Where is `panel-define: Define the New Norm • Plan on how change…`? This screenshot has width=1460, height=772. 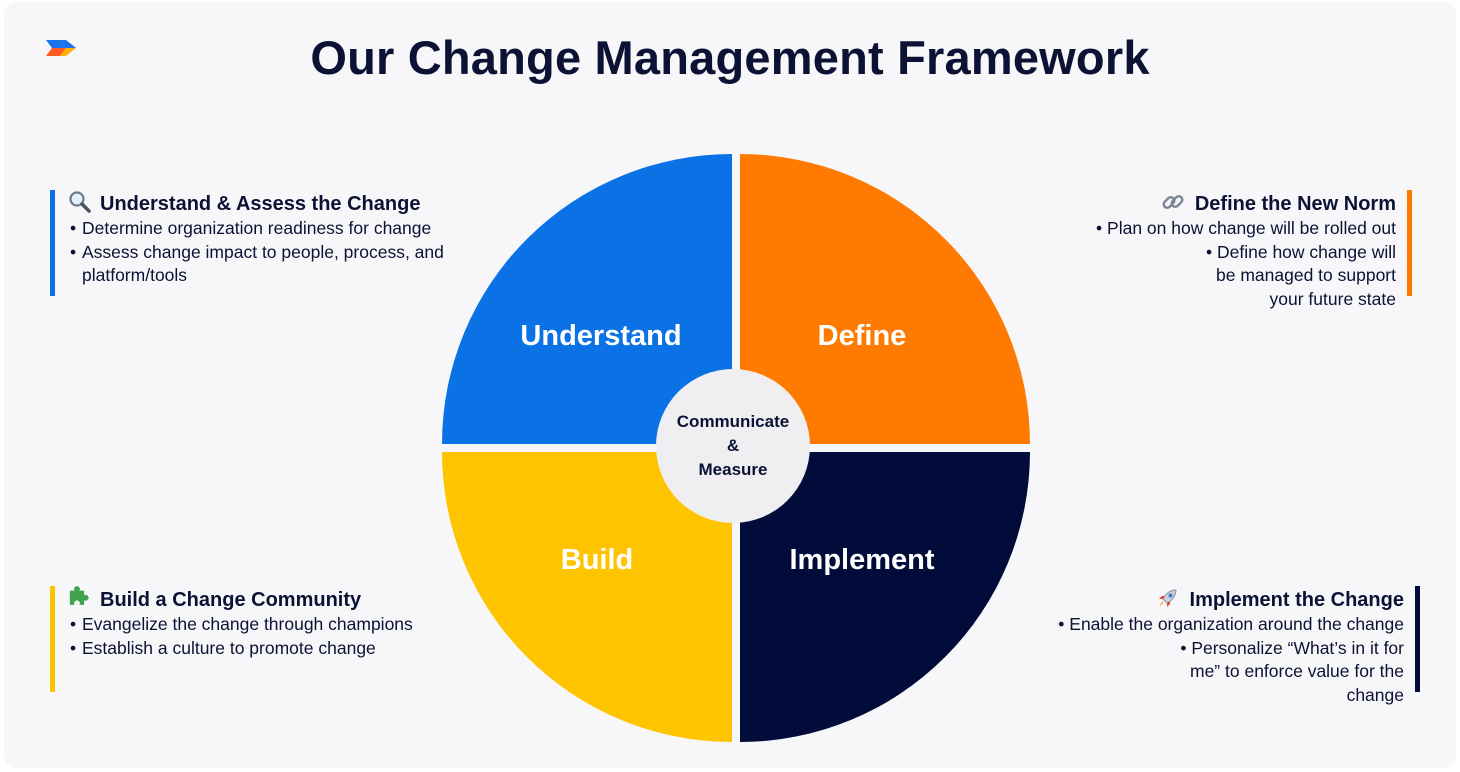
panel-define: Define the New Norm • Plan on how change… is located at coordinates (1228, 249).